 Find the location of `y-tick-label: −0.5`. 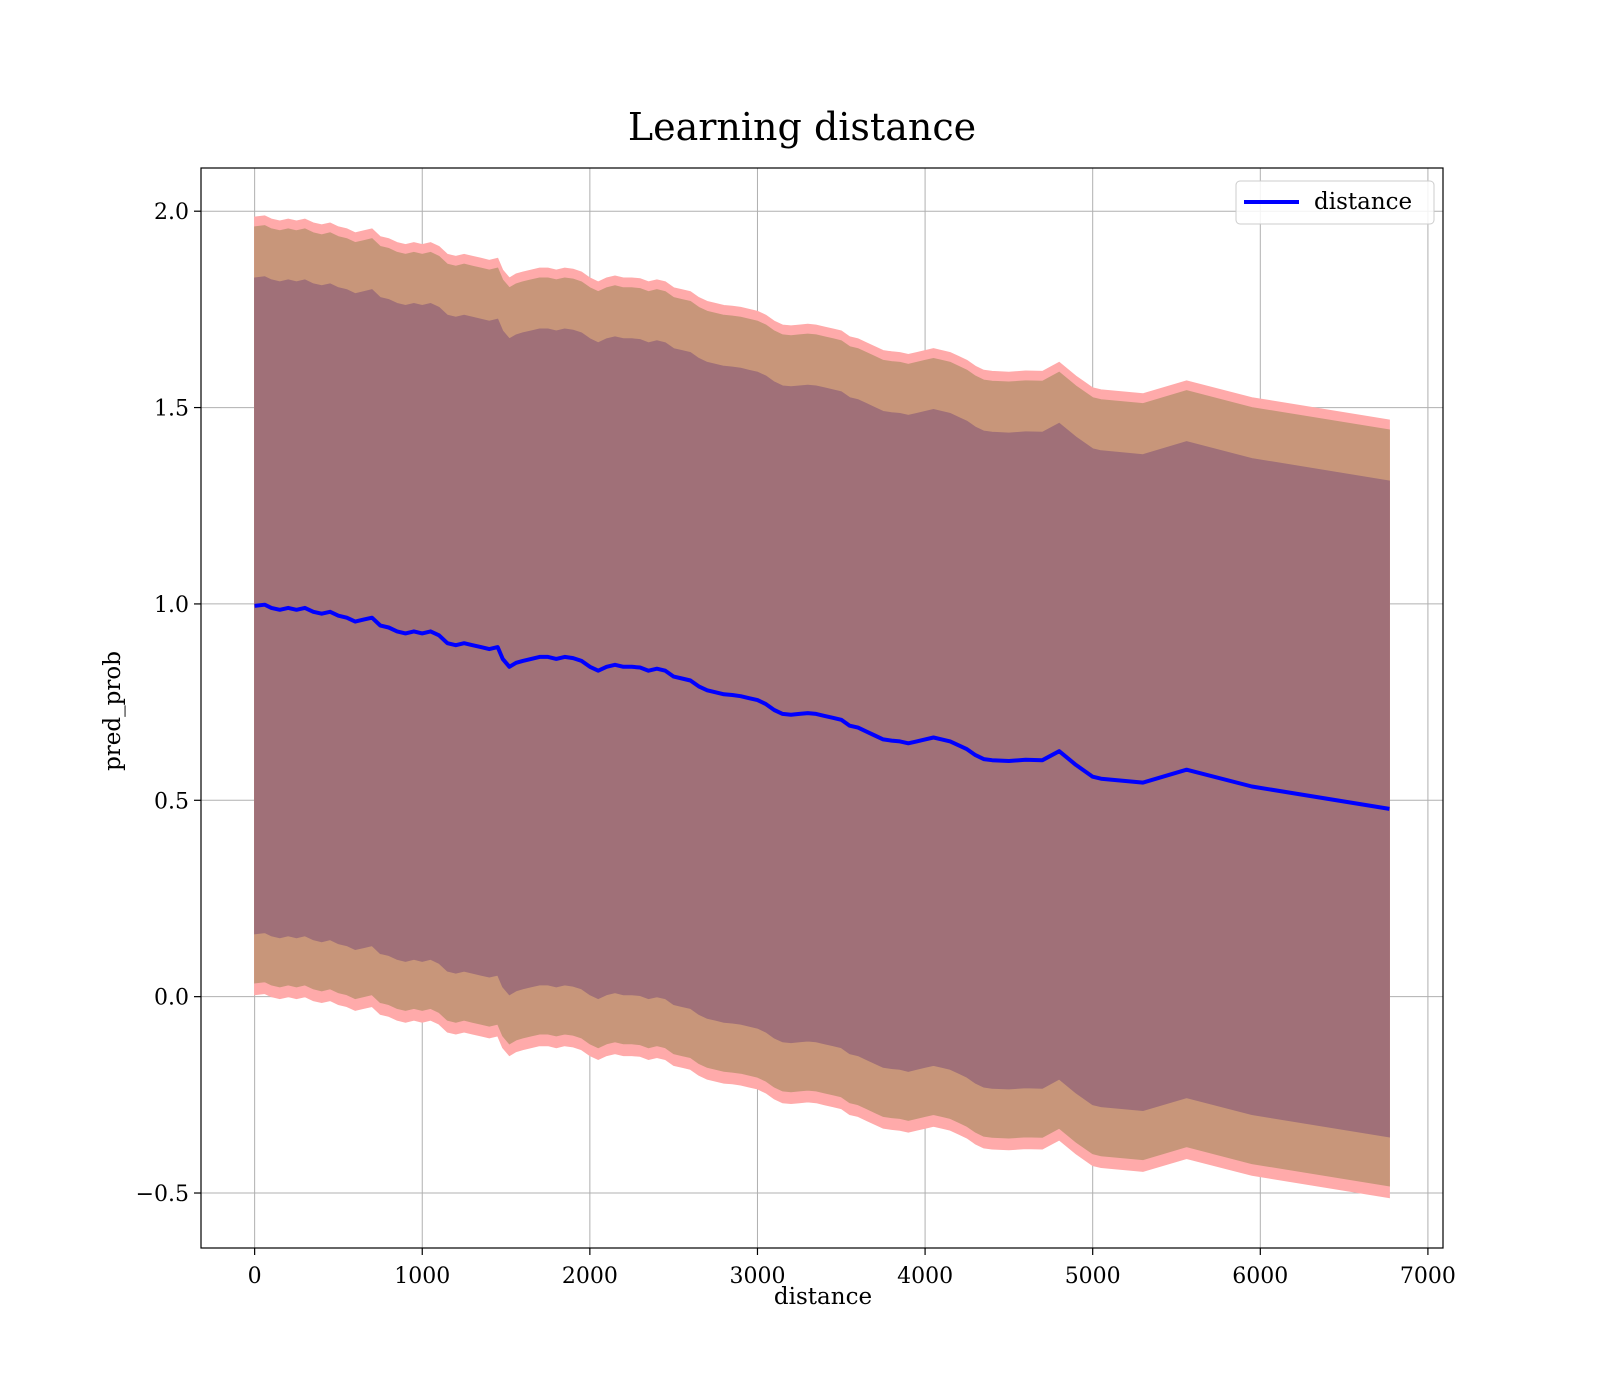

y-tick-label: −0.5 is located at coordinates (162, 1194).